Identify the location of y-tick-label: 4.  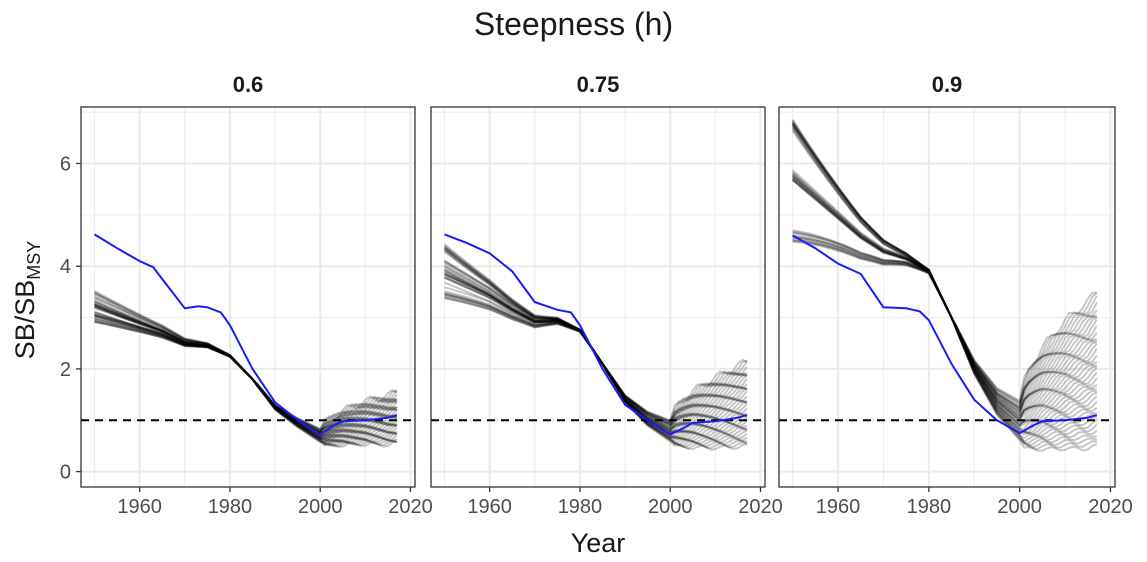
(65, 267).